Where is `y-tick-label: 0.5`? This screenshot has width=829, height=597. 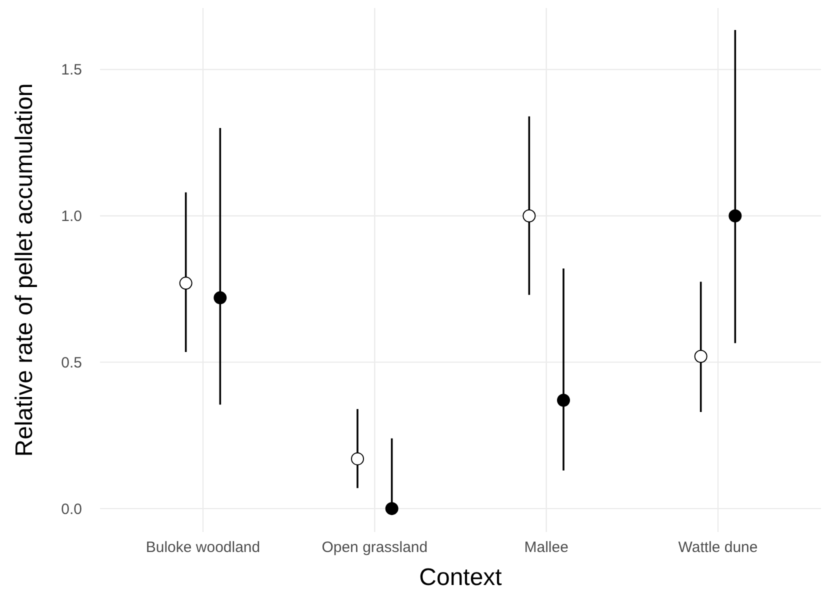
y-tick-label: 0.5 is located at coordinates (71, 363).